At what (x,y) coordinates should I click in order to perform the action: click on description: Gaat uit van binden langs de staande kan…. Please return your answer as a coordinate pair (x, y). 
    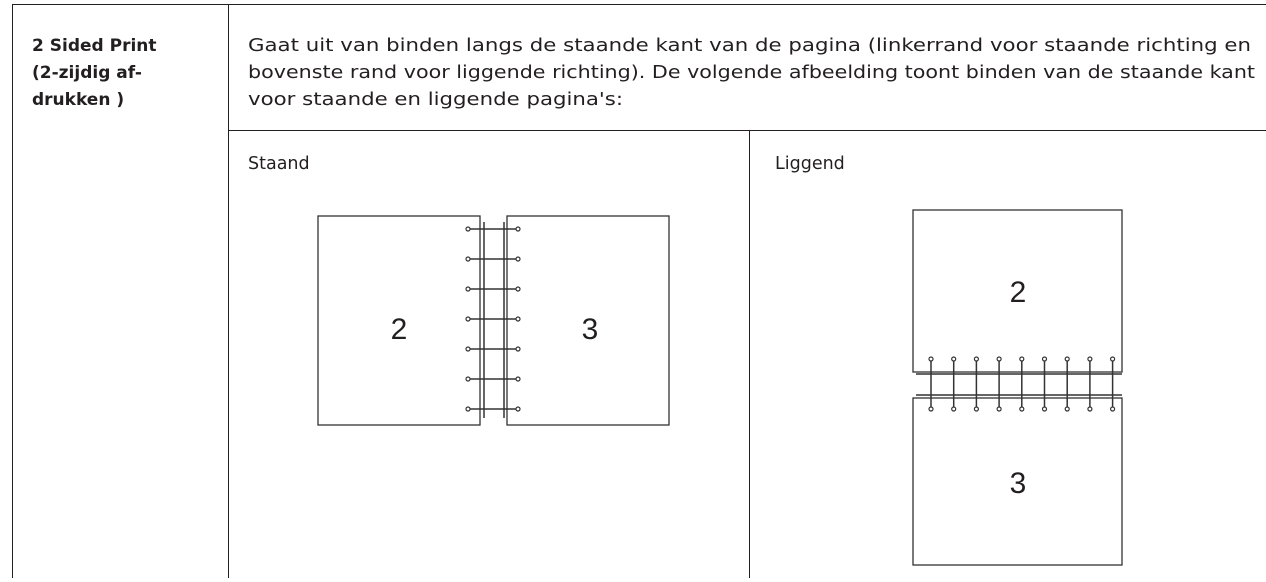
    Looking at the image, I should click on (749, 46).